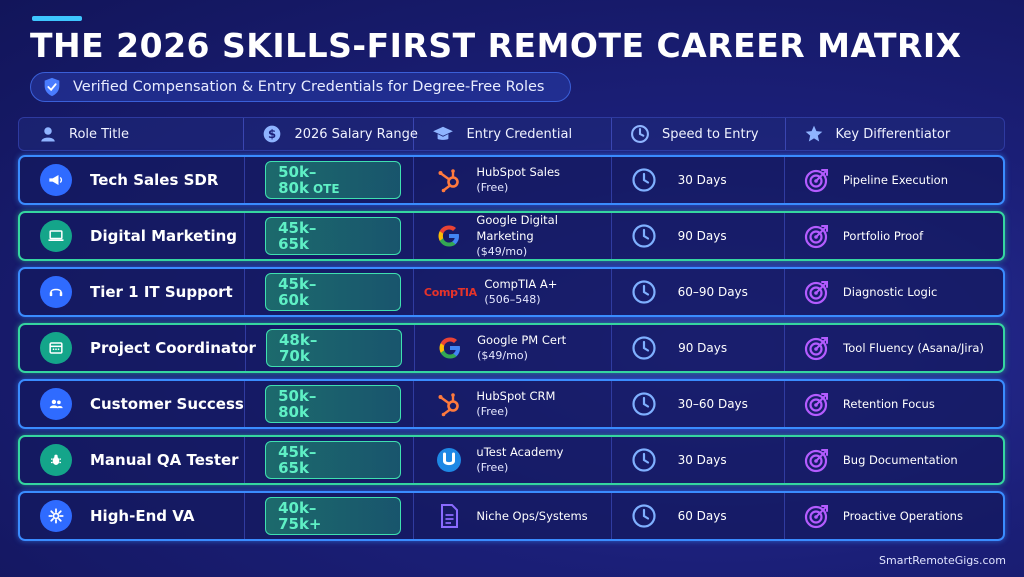 The image size is (1024, 577). What do you see at coordinates (161, 292) in the screenshot?
I see `role-title: Tier 1 IT Support` at bounding box center [161, 292].